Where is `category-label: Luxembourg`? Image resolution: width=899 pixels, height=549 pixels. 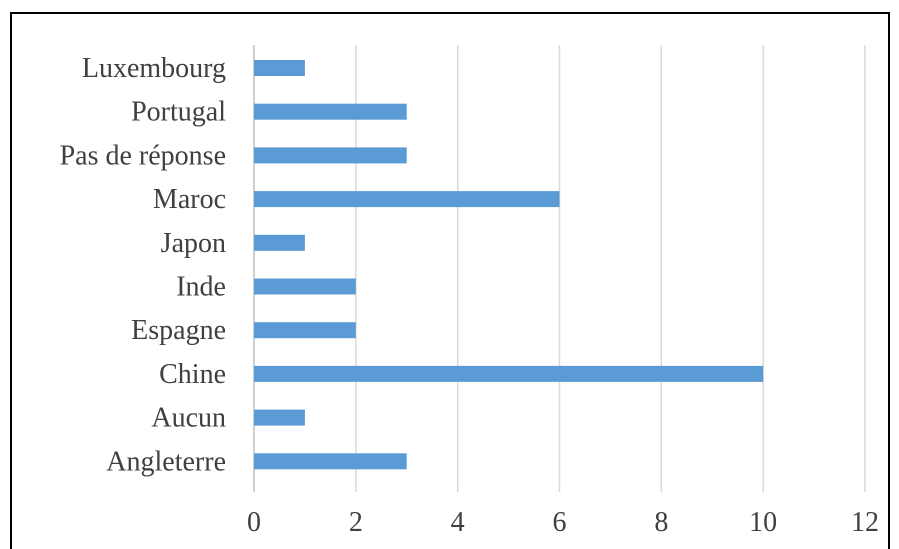
category-label: Luxembourg is located at coordinates (154, 68).